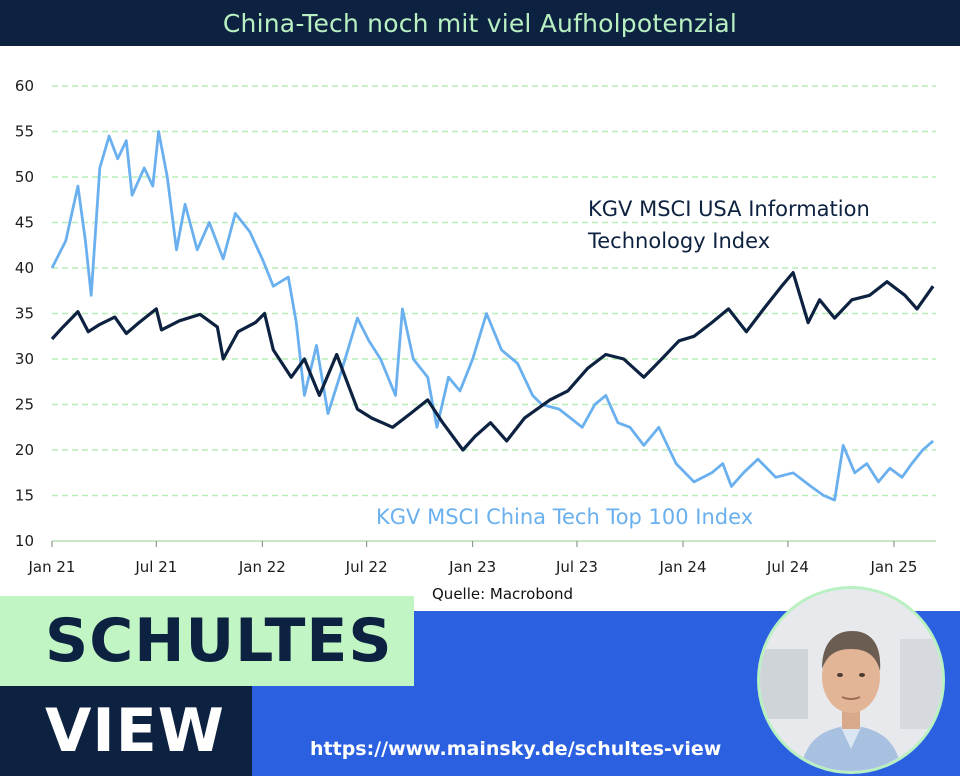 This screenshot has height=776, width=960. I want to click on brand-line-1: SCHULTES, so click(219, 641).